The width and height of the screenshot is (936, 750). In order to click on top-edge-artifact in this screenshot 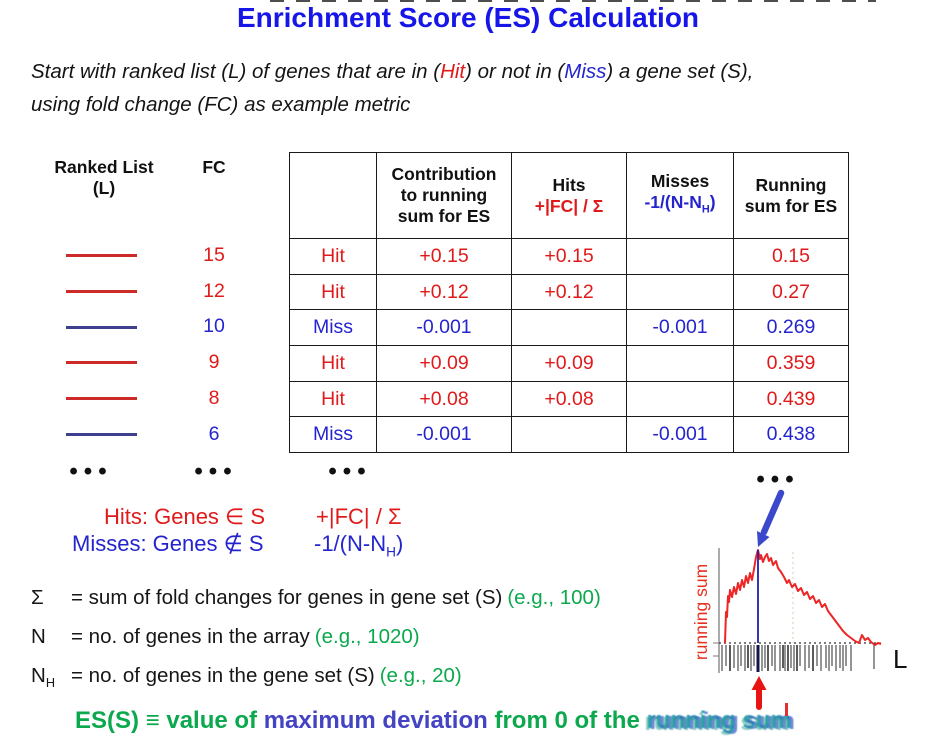, I will do `click(573, 1)`.